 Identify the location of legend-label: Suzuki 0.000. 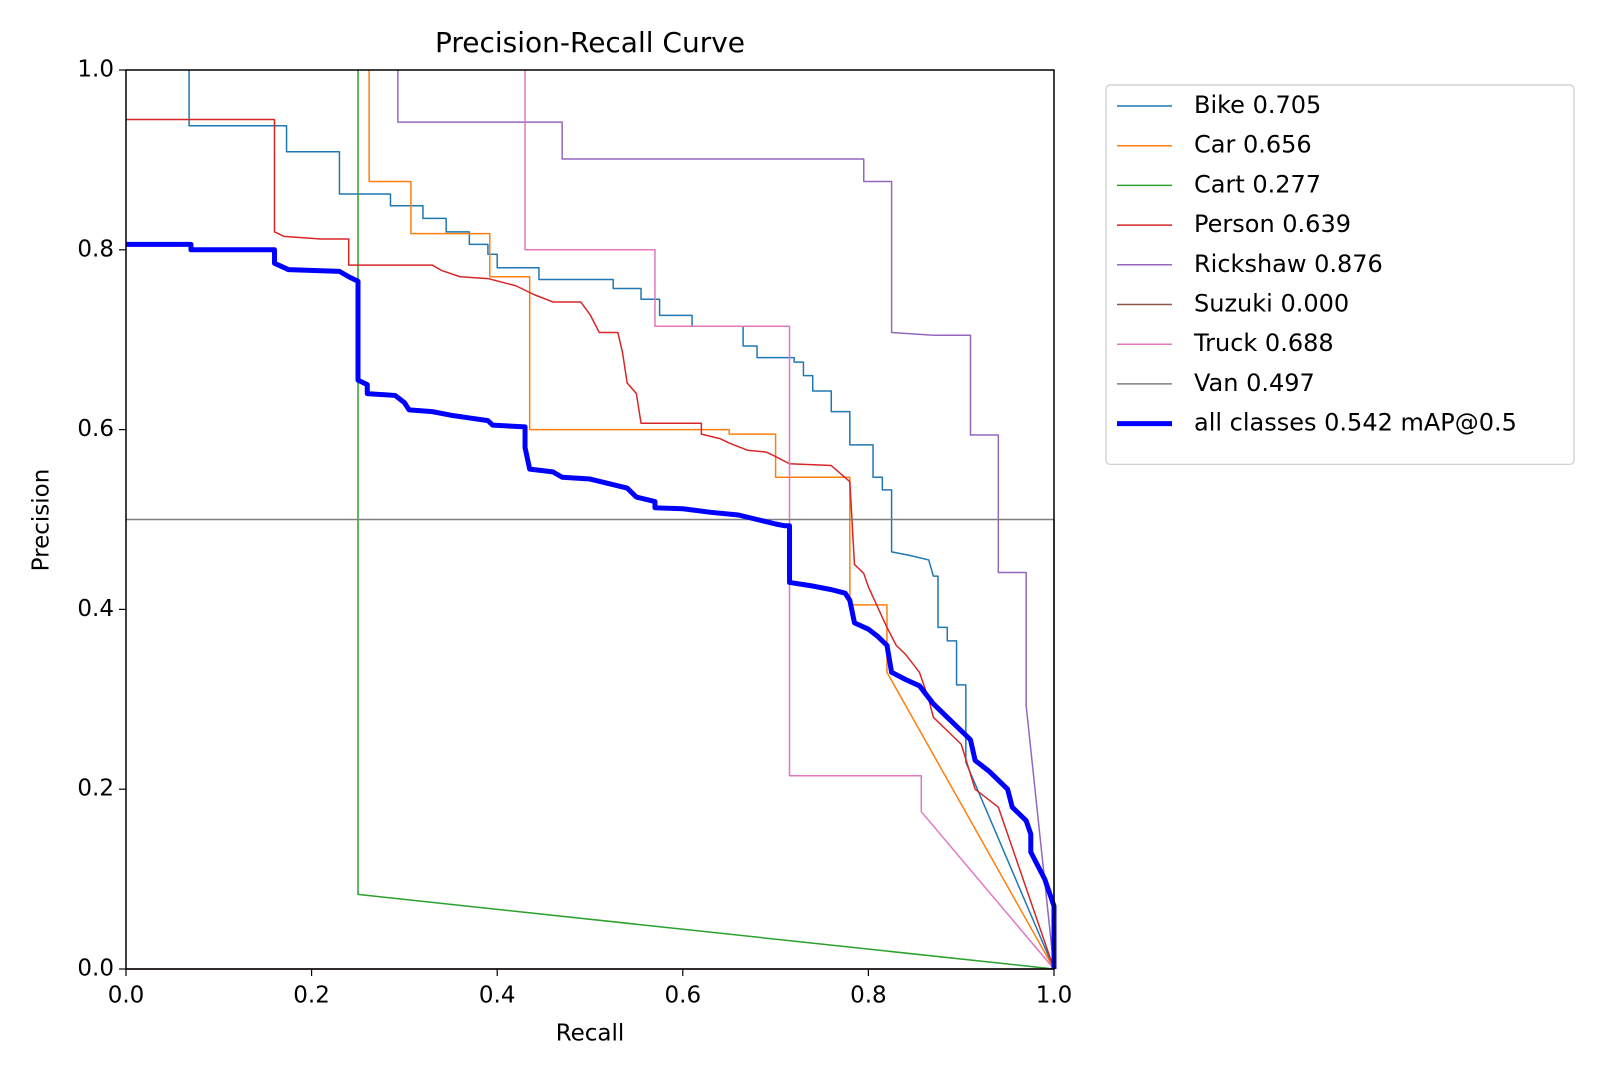
(1271, 304).